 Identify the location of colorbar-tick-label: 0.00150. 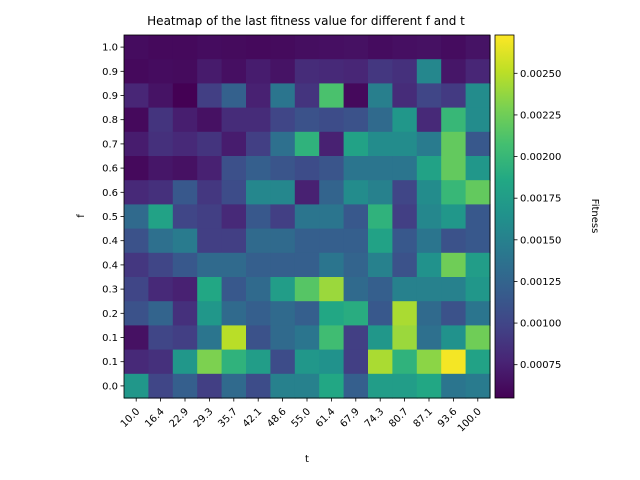
(540, 240).